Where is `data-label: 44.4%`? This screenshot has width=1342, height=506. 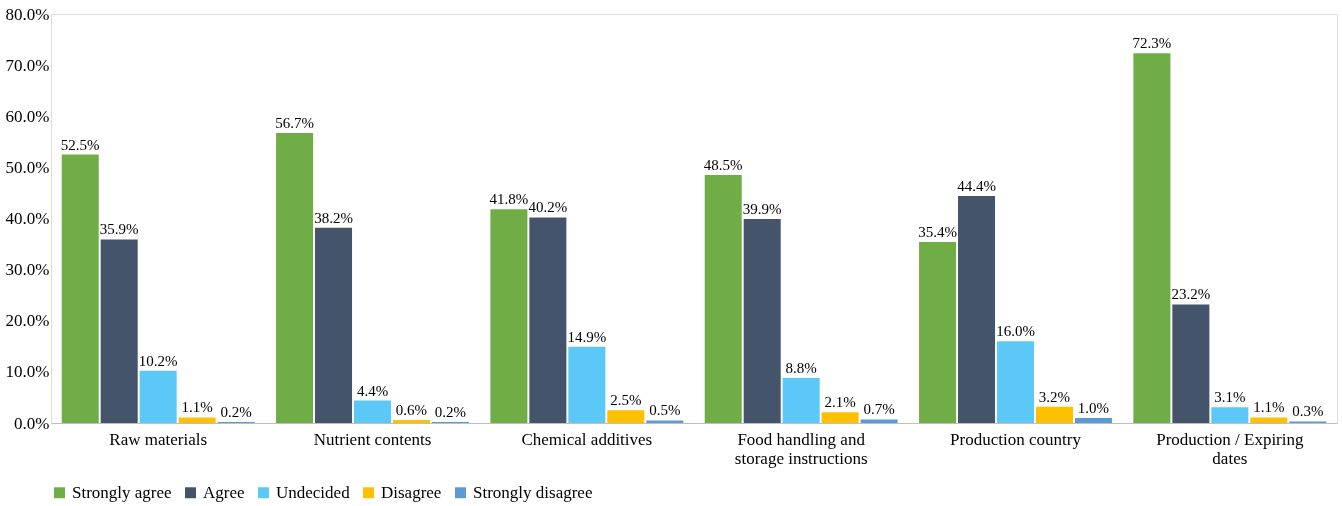 data-label: 44.4% is located at coordinates (976, 186).